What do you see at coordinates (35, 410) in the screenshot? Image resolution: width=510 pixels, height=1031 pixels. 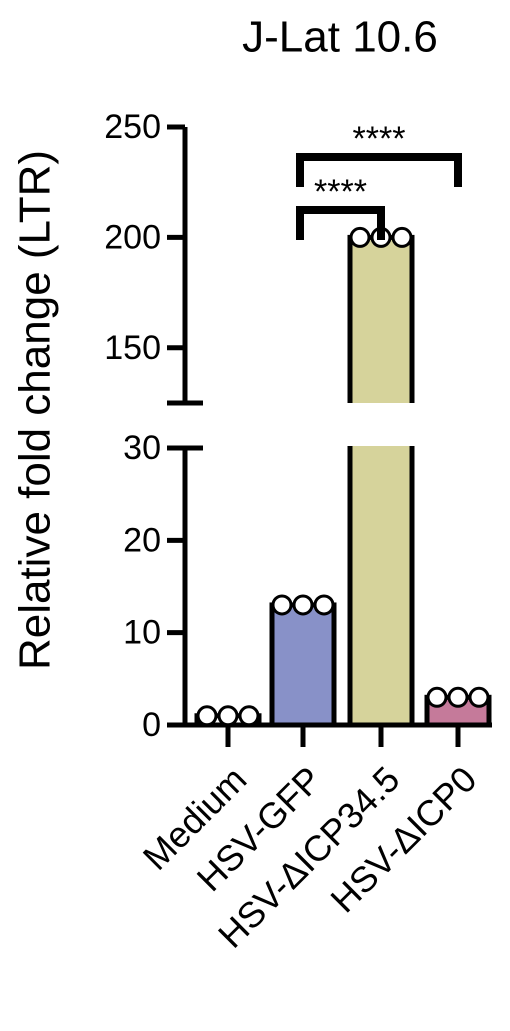 I see `y-axis-label: Relative fold change (LTR)` at bounding box center [35, 410].